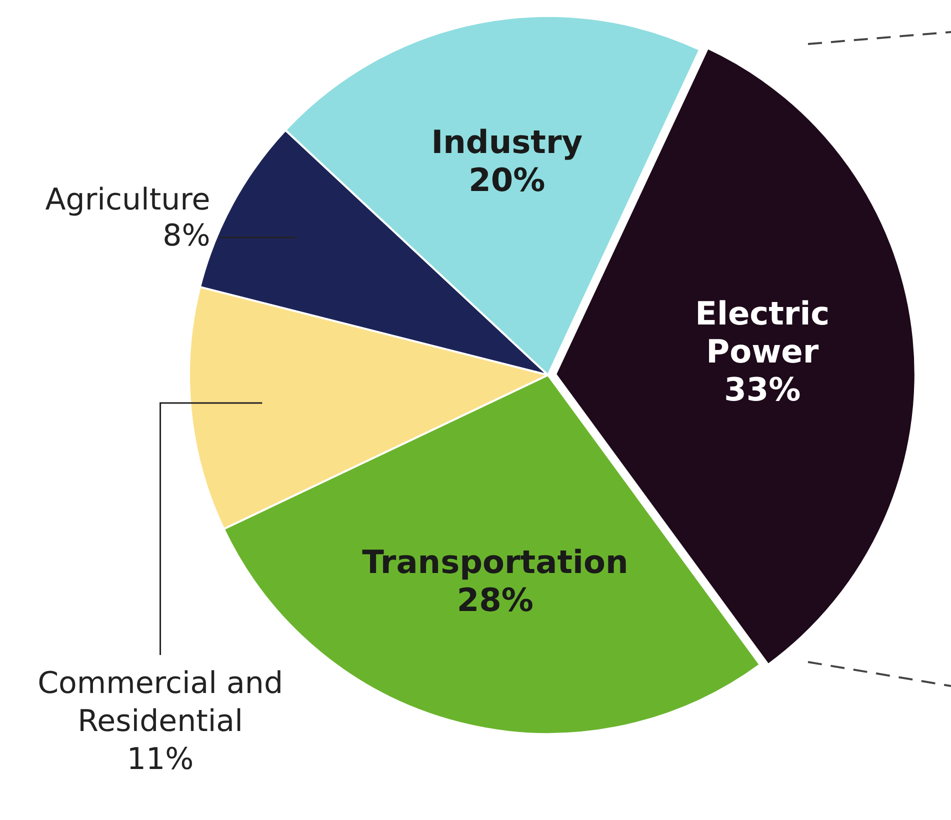 Image resolution: width=951 pixels, height=820 pixels. I want to click on slice-label: Industry, so click(507, 141).